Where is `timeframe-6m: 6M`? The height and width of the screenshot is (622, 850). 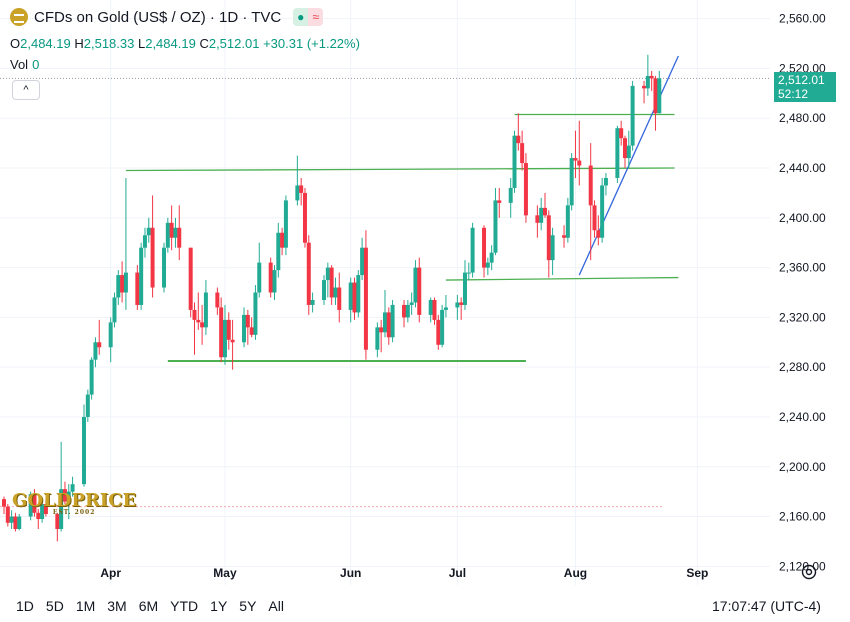
timeframe-6m: 6M is located at coordinates (148, 606).